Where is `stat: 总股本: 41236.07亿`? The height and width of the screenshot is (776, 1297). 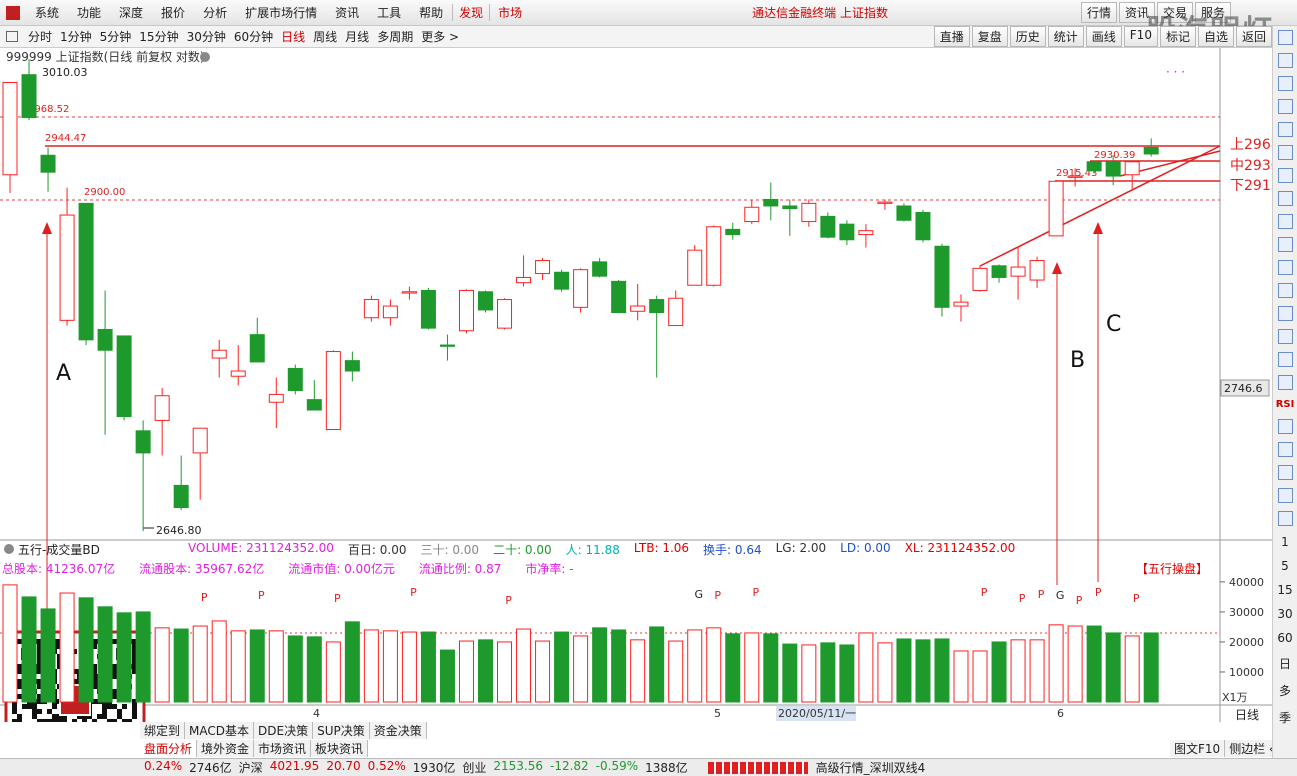
stat: 总股本: 41236.07亿 is located at coordinates (59, 568).